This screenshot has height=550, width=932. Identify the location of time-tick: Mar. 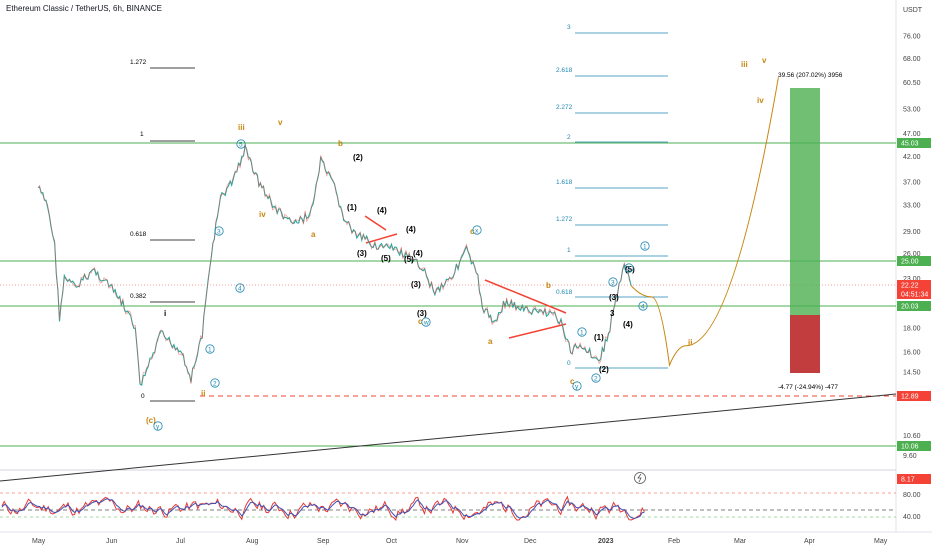
(740, 541).